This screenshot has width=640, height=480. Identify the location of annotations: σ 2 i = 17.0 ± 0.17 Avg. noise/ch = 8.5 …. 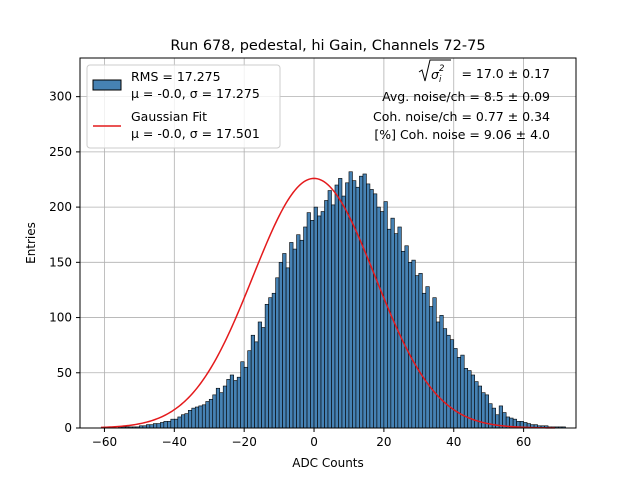
(461, 100).